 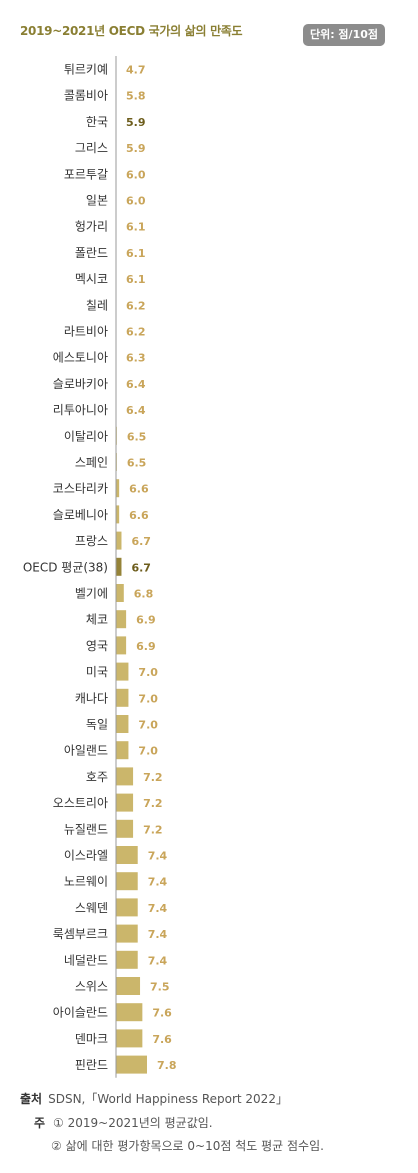 I want to click on value-label: 6.3, so click(x=136, y=358).